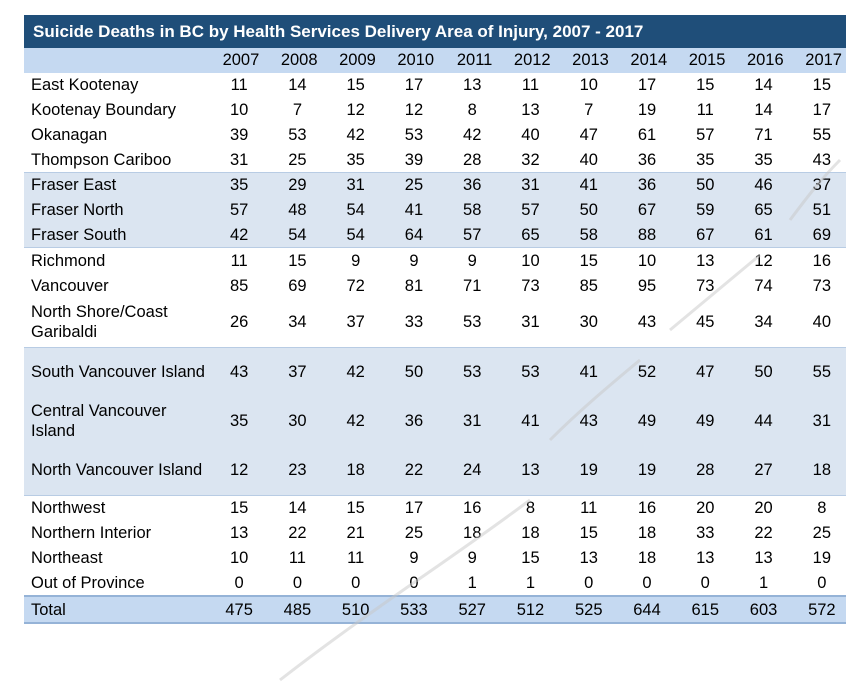 This screenshot has height=700, width=859. Describe the element at coordinates (70, 285) in the screenshot. I see `row-label: Vancouver` at that location.